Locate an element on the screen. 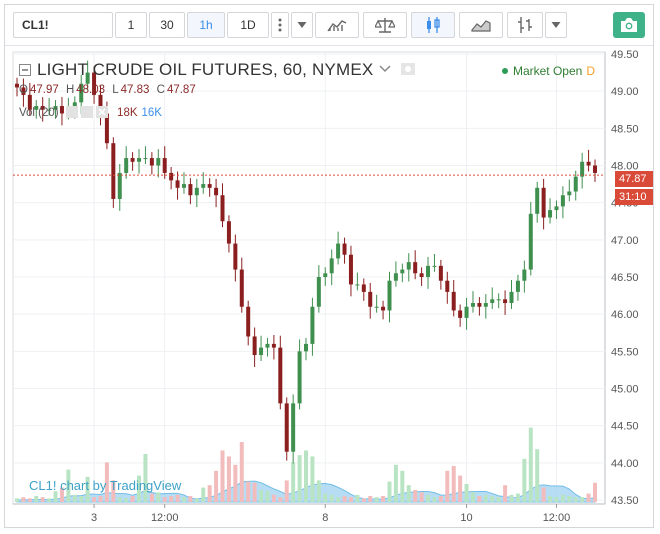 This screenshot has height=534, width=660. chevron-down-icon is located at coordinates (385, 69).